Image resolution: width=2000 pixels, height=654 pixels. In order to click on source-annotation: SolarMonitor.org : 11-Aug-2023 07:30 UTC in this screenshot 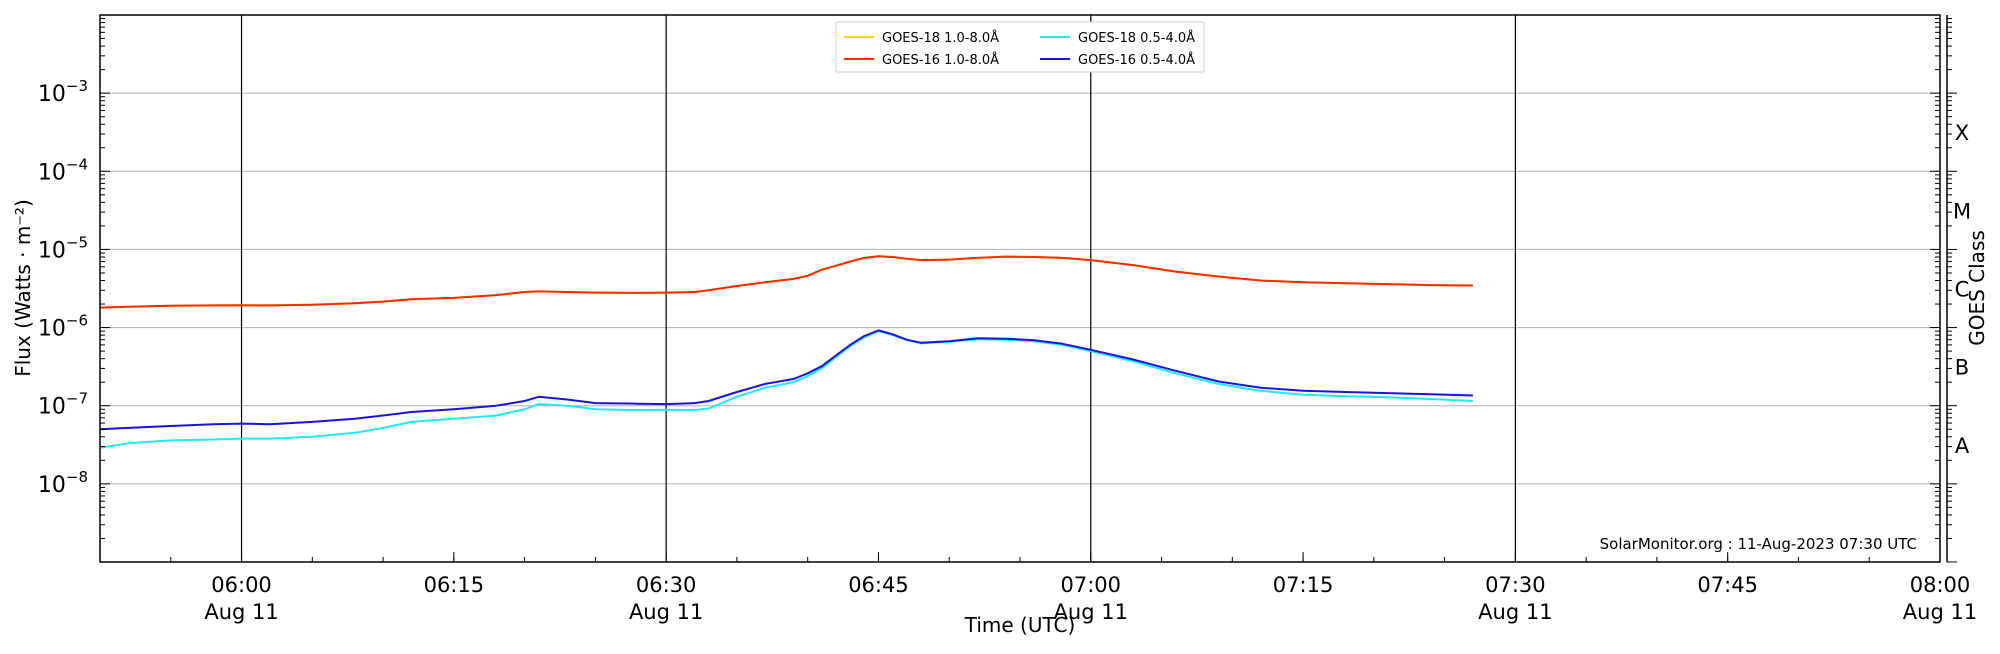, I will do `click(1758, 544)`.